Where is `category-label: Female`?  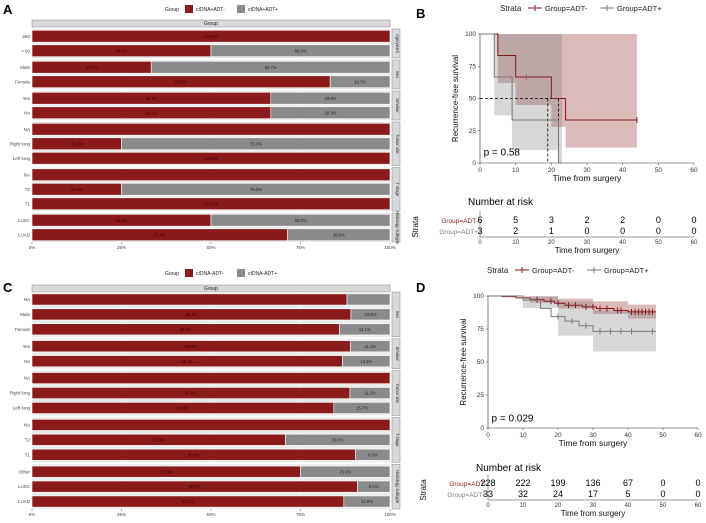 category-label: Female is located at coordinates (23, 329).